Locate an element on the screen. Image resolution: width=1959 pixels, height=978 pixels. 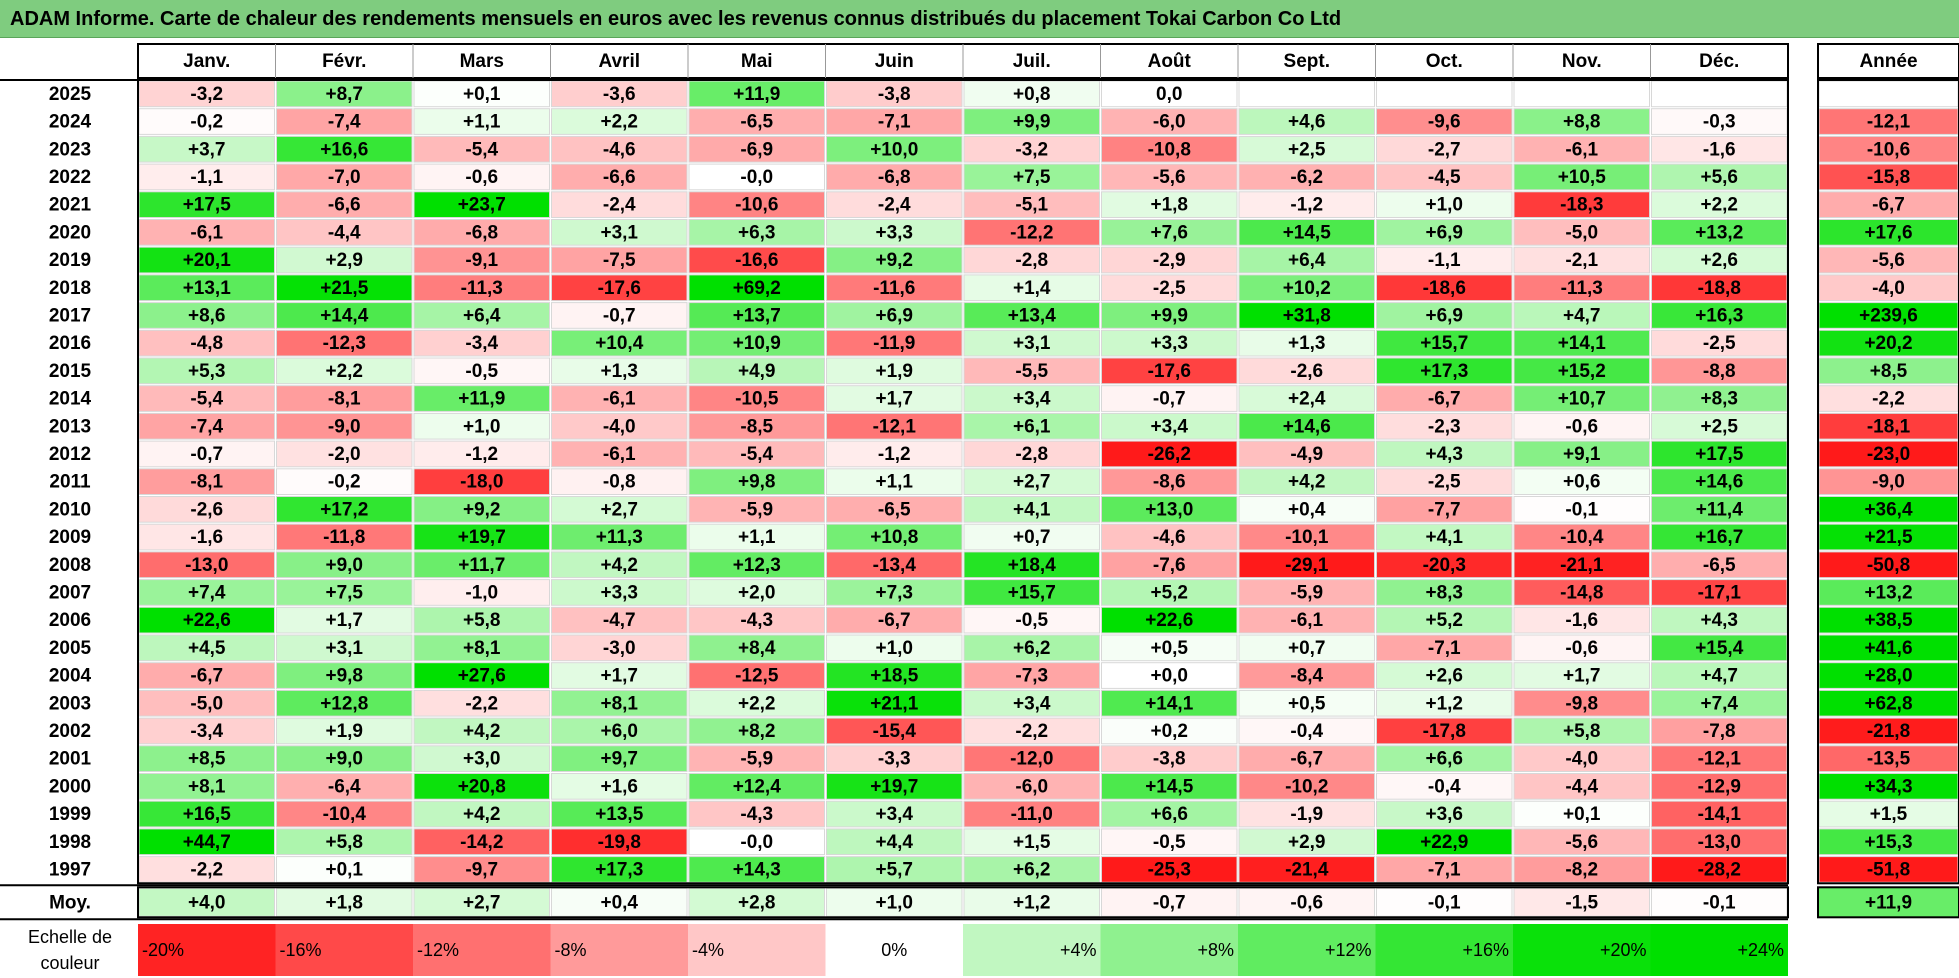
cell-value: -2,5 is located at coordinates (1444, 482).